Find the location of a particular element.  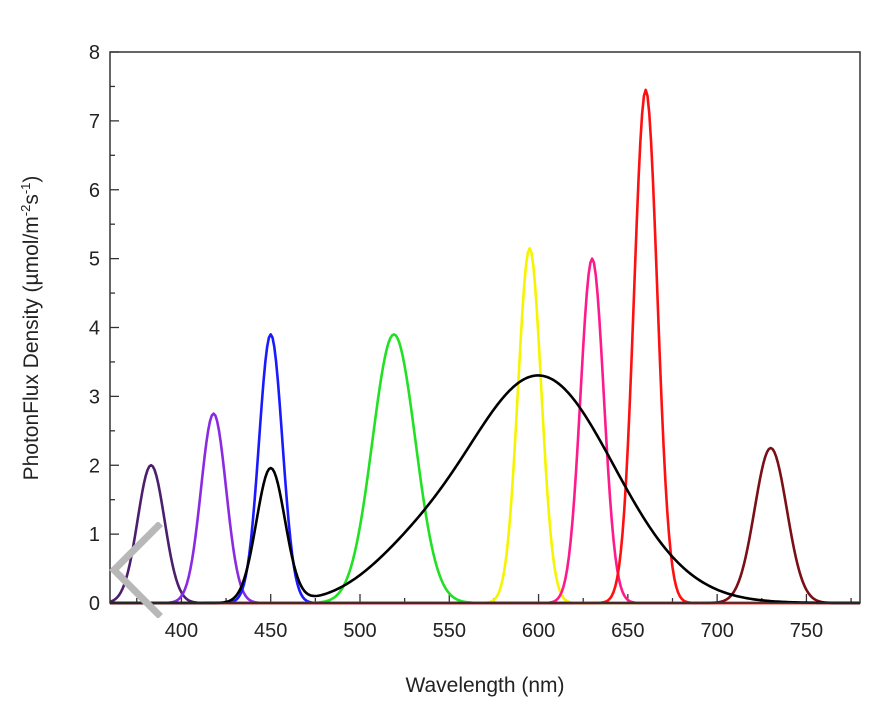

x-tick-label: 600 is located at coordinates (538, 631).